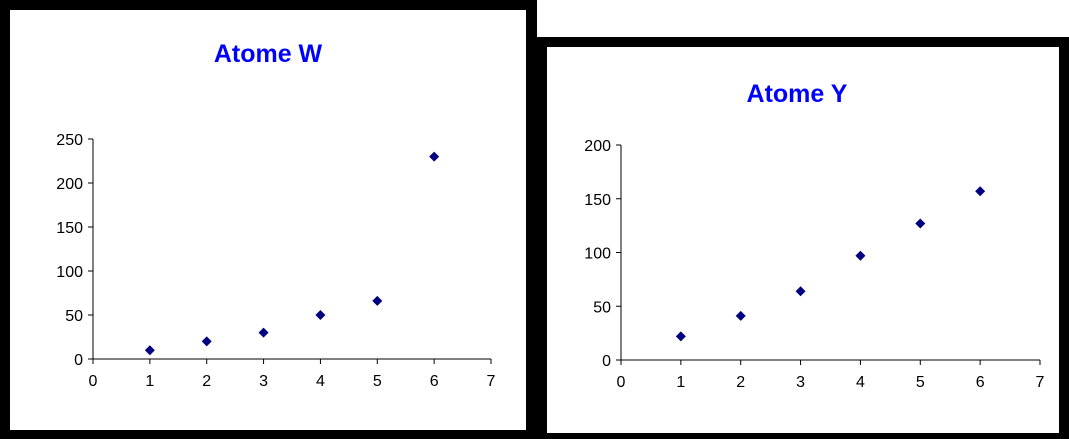  What do you see at coordinates (797, 94) in the screenshot?
I see `chart-title: Atome Y` at bounding box center [797, 94].